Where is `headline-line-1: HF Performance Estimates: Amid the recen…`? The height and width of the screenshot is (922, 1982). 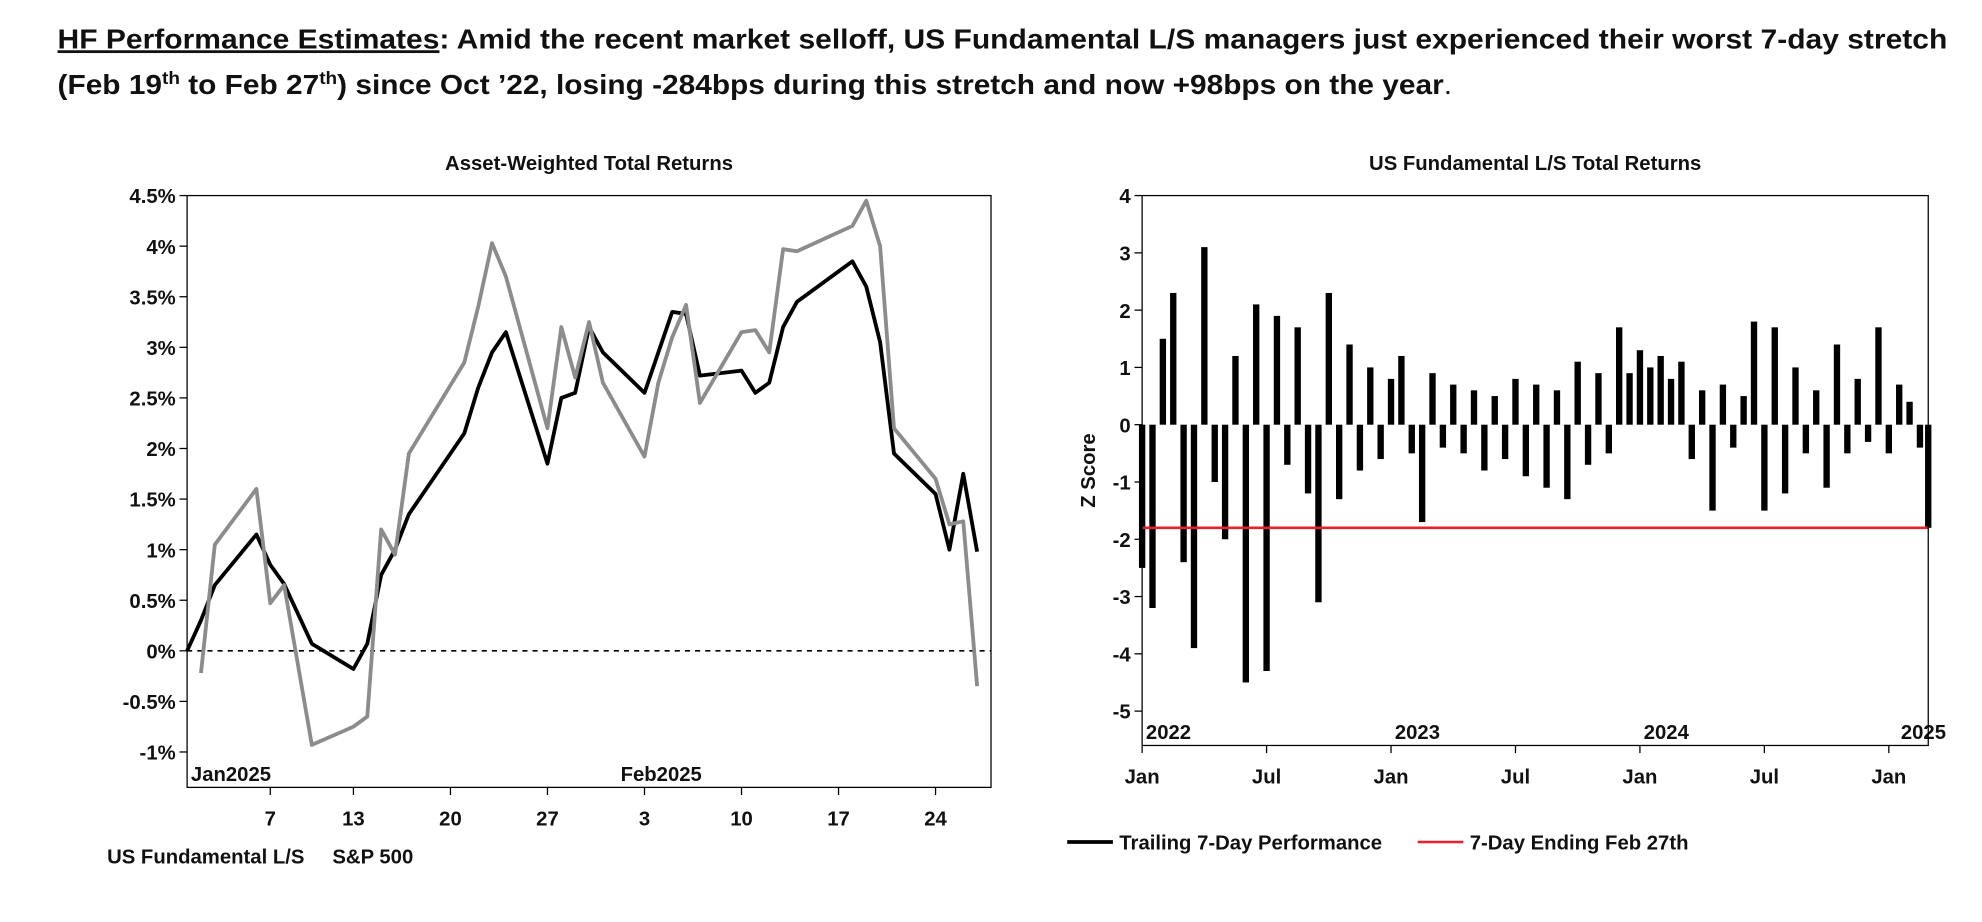 headline-line-1: HF Performance Estimates: Amid the recen… is located at coordinates (1003, 38).